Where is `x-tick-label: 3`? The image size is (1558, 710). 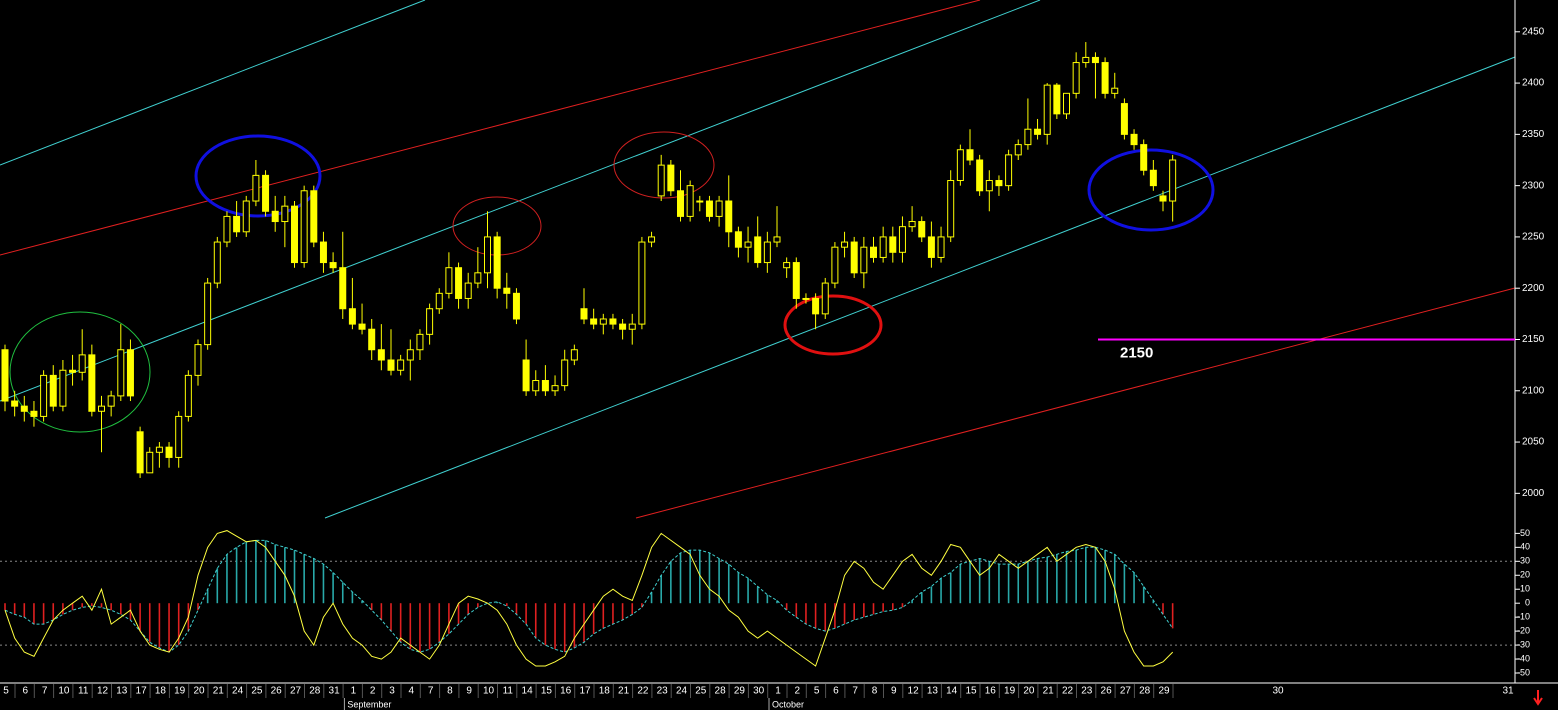
x-tick-label: 3 is located at coordinates (392, 691).